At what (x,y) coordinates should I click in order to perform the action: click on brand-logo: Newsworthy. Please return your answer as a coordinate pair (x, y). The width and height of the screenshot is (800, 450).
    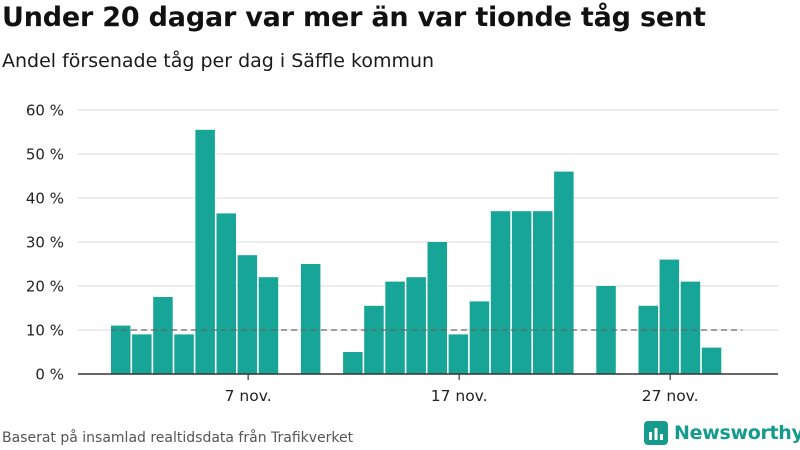
    Looking at the image, I should click on (722, 433).